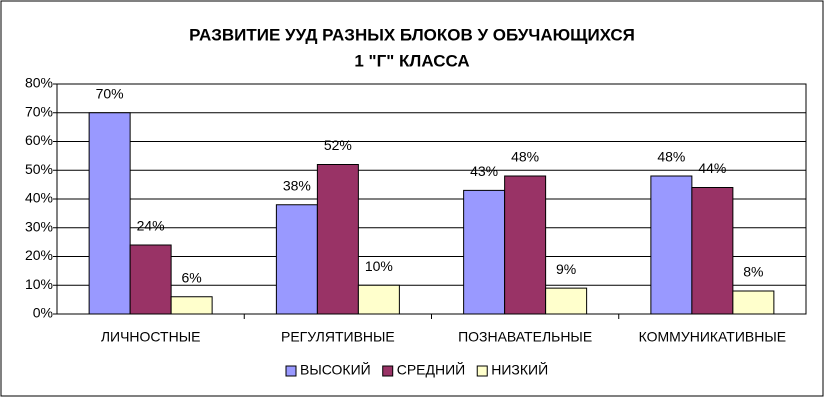  Describe the element at coordinates (338, 337) in the screenshot. I see `x-tick-label: РЕГУЛЯТИВНЫЕ` at that location.